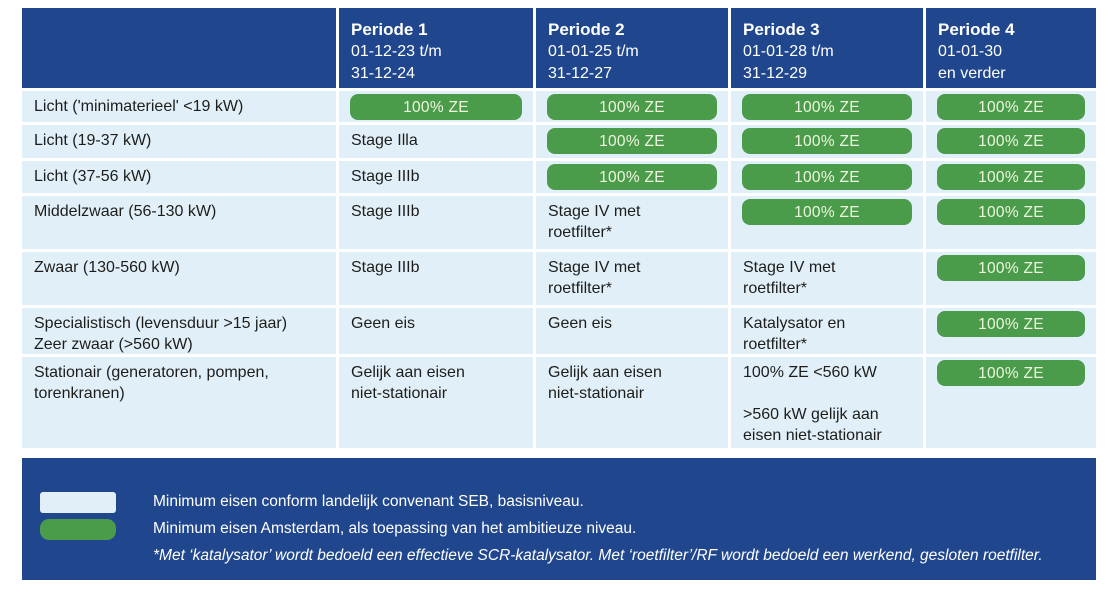 This screenshot has height=612, width=1118. I want to click on header-periode-1: Periode 1 01-12-23 t/m 31-12-24, so click(436, 48).